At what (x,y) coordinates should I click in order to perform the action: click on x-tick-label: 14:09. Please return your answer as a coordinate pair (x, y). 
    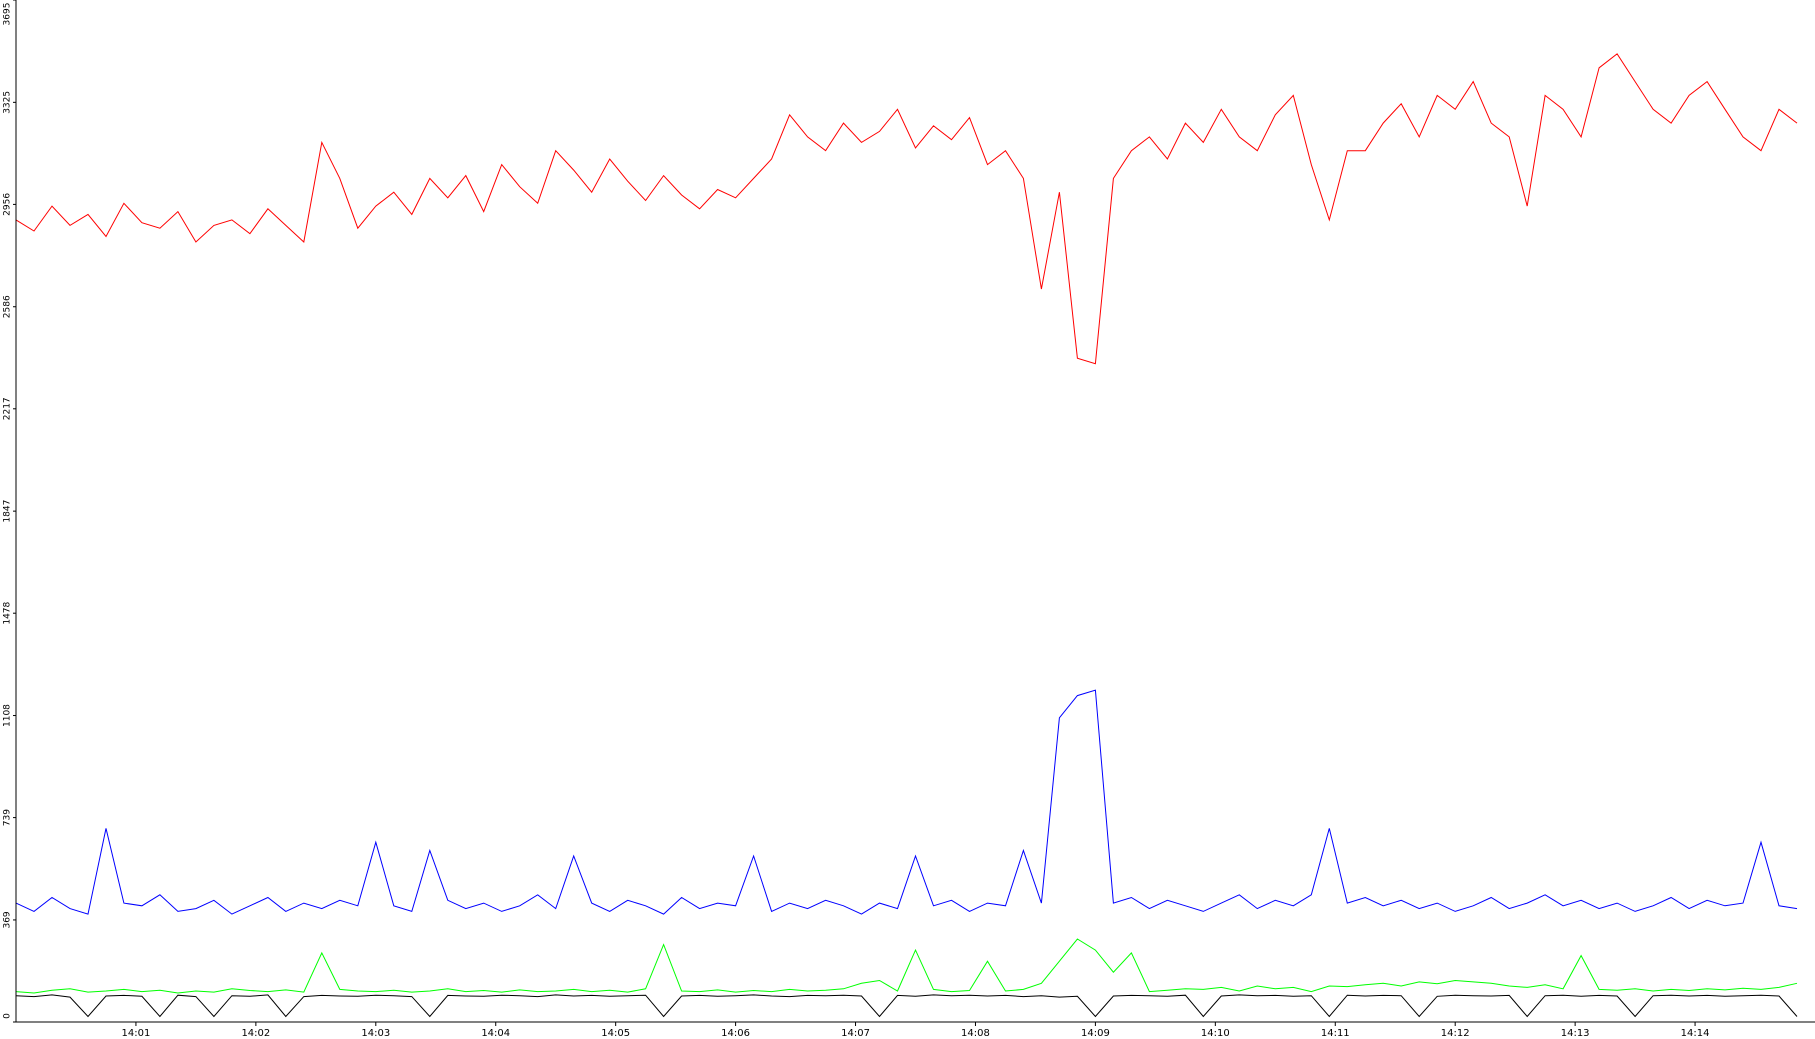
    Looking at the image, I should click on (1095, 1033).